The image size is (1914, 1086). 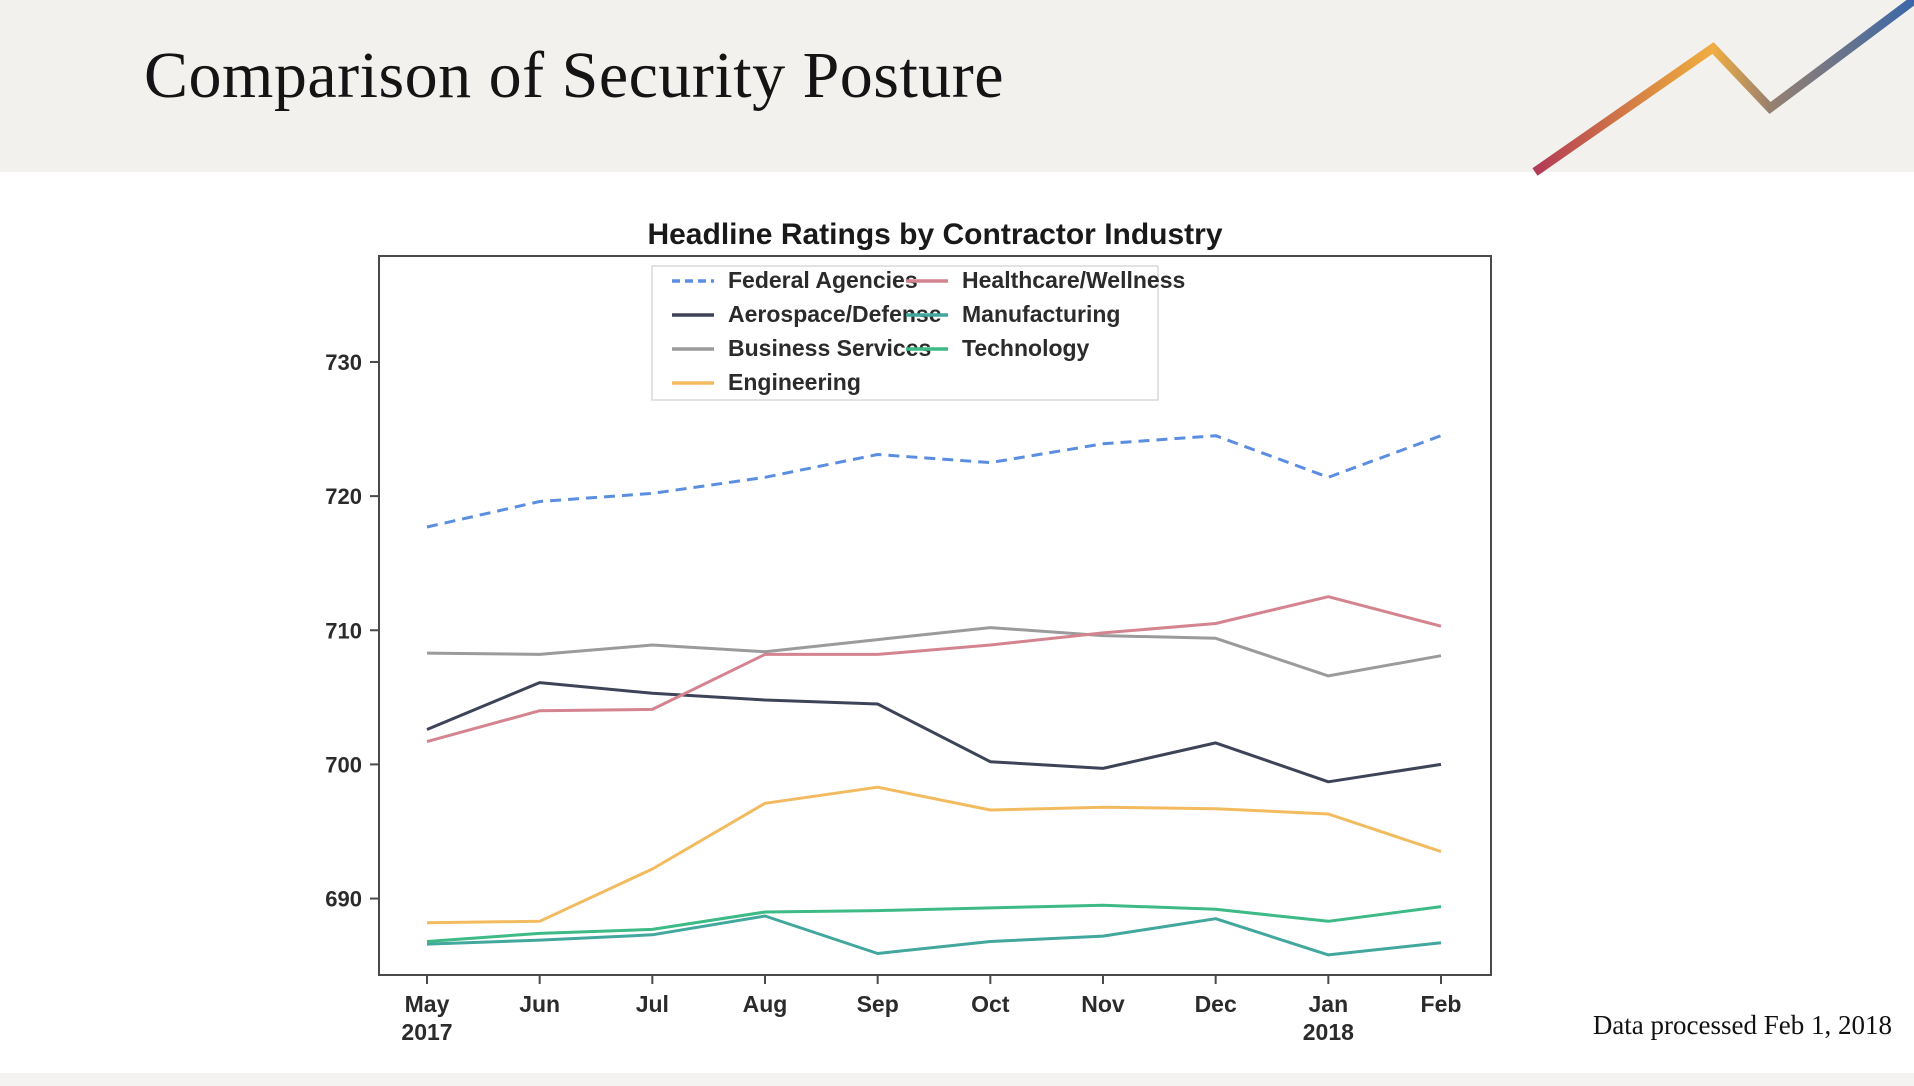 I want to click on legend-box, so click(x=905, y=333).